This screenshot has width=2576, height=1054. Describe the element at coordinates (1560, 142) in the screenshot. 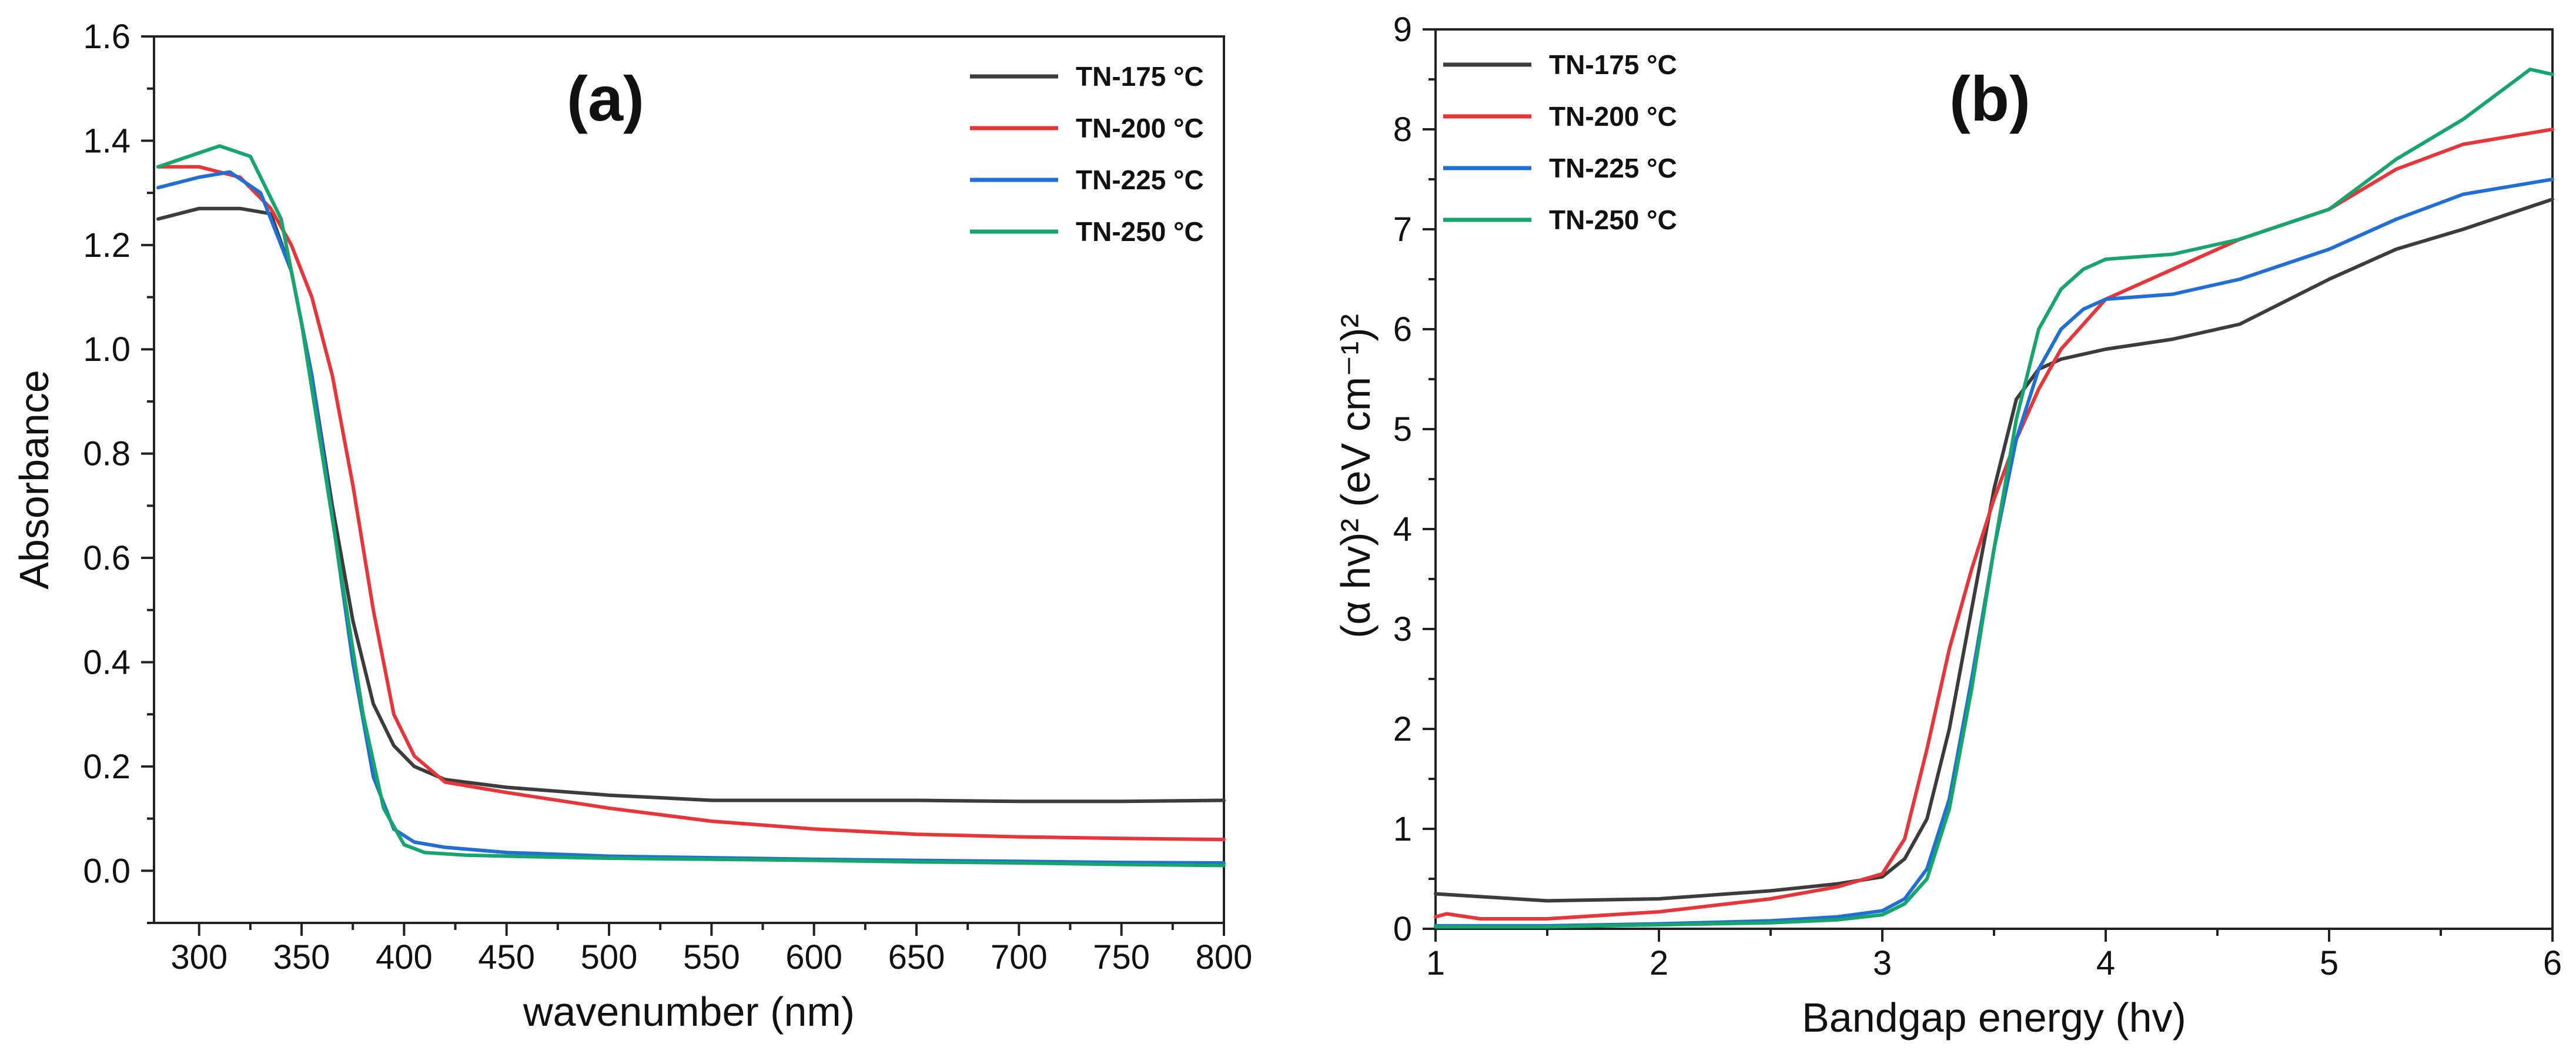

I see `panel-b-legend: TN-175 °C TN-200 °C TN-225 °C TN-250 °C` at that location.